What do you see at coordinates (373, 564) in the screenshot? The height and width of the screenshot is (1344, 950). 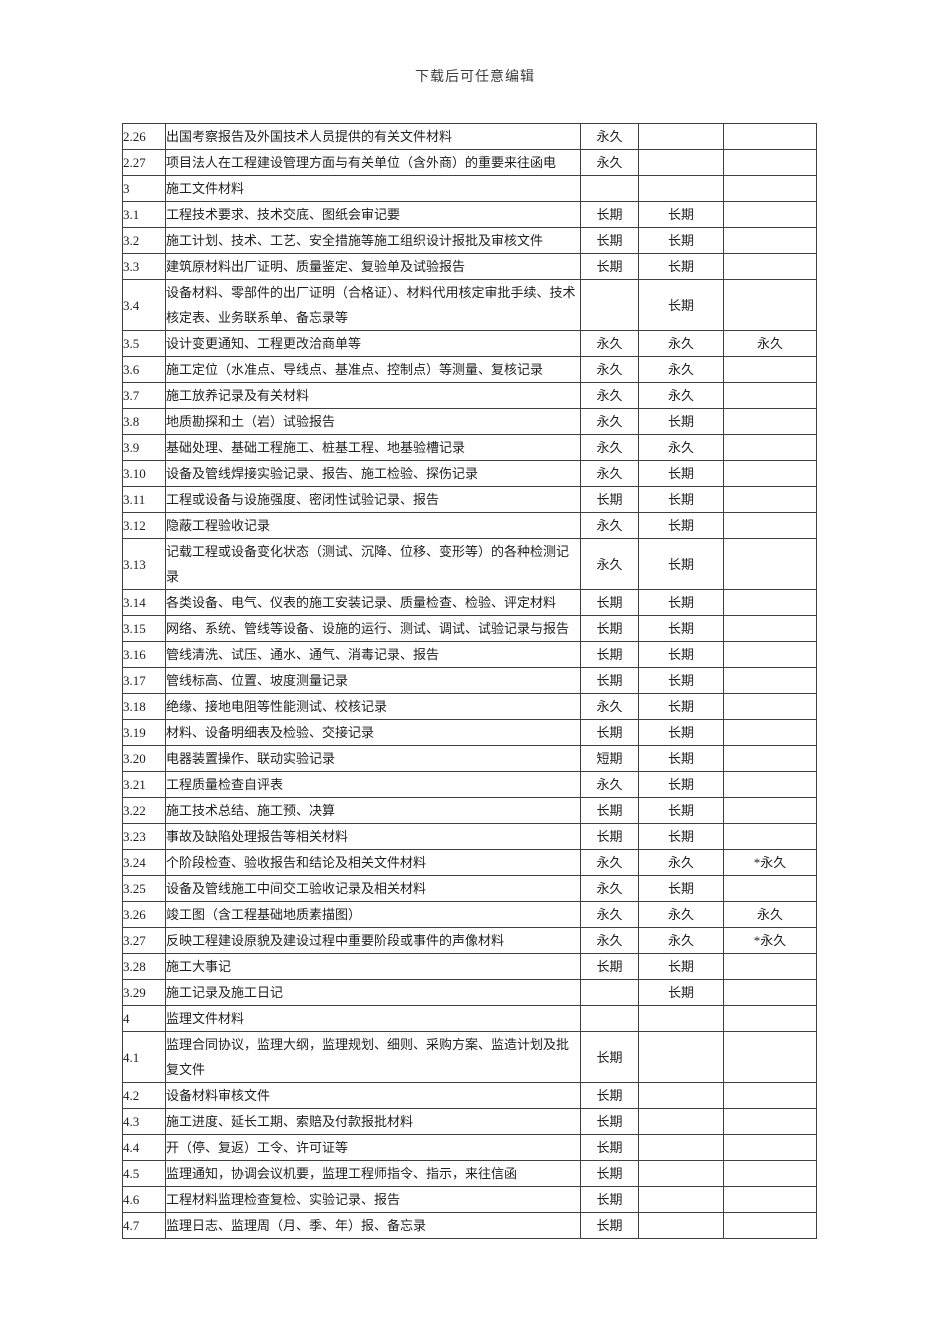 I see `item-description-cell: 记载工程或设备变化状态（测试、沉降、位移、变形等）的各种检测记录` at bounding box center [373, 564].